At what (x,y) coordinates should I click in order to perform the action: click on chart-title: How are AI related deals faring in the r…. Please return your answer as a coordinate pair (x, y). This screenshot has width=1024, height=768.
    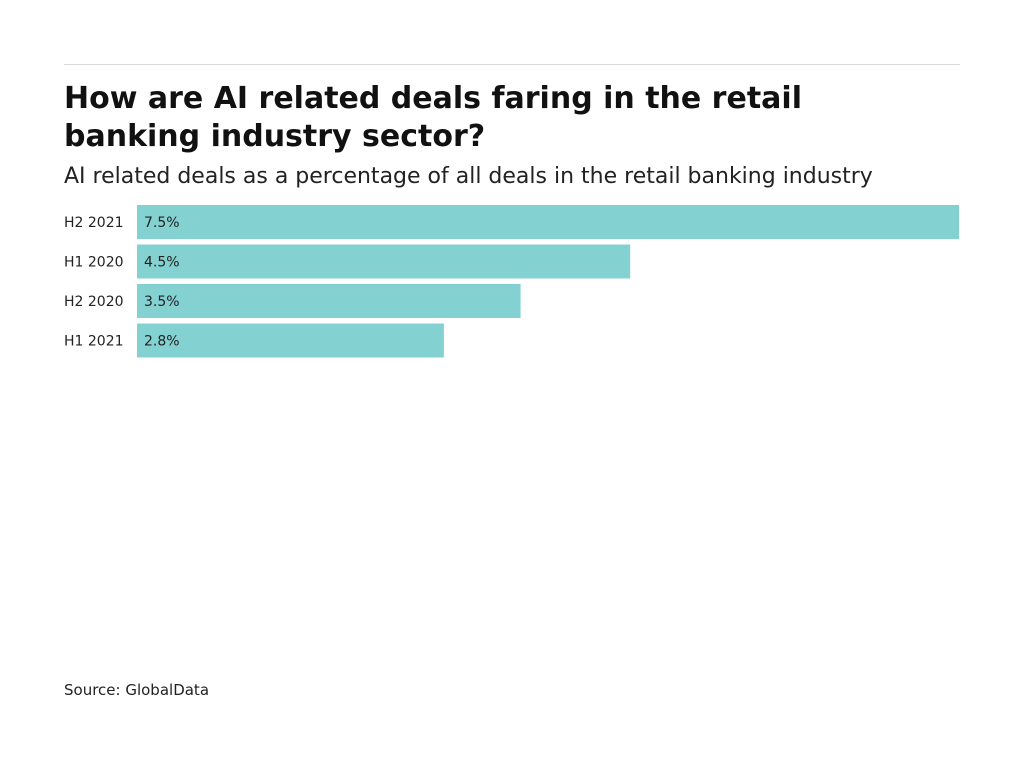
    Looking at the image, I should click on (433, 117).